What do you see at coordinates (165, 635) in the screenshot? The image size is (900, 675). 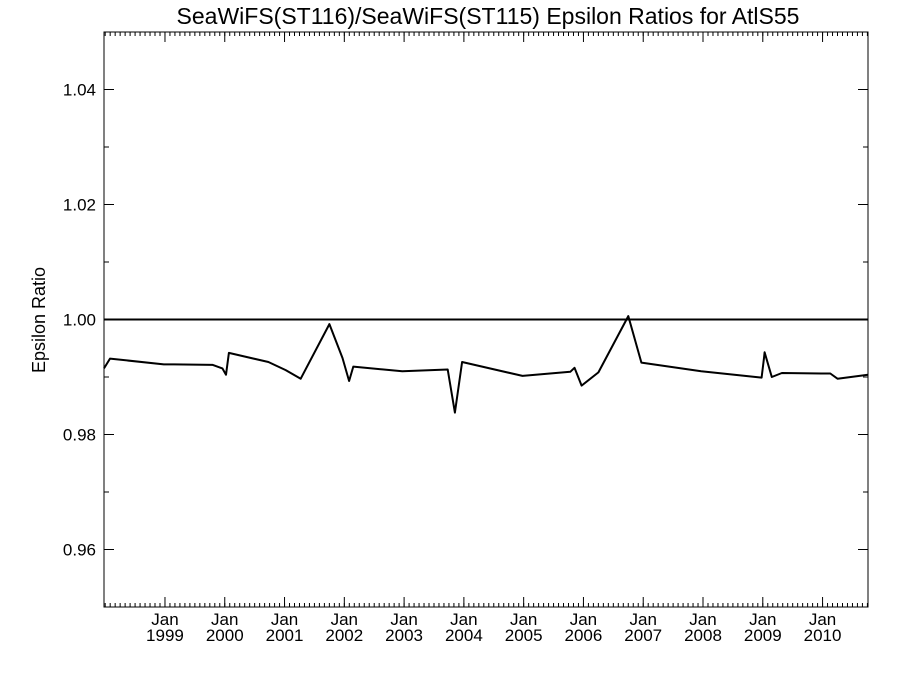 I see `x-tick-year: 1999` at bounding box center [165, 635].